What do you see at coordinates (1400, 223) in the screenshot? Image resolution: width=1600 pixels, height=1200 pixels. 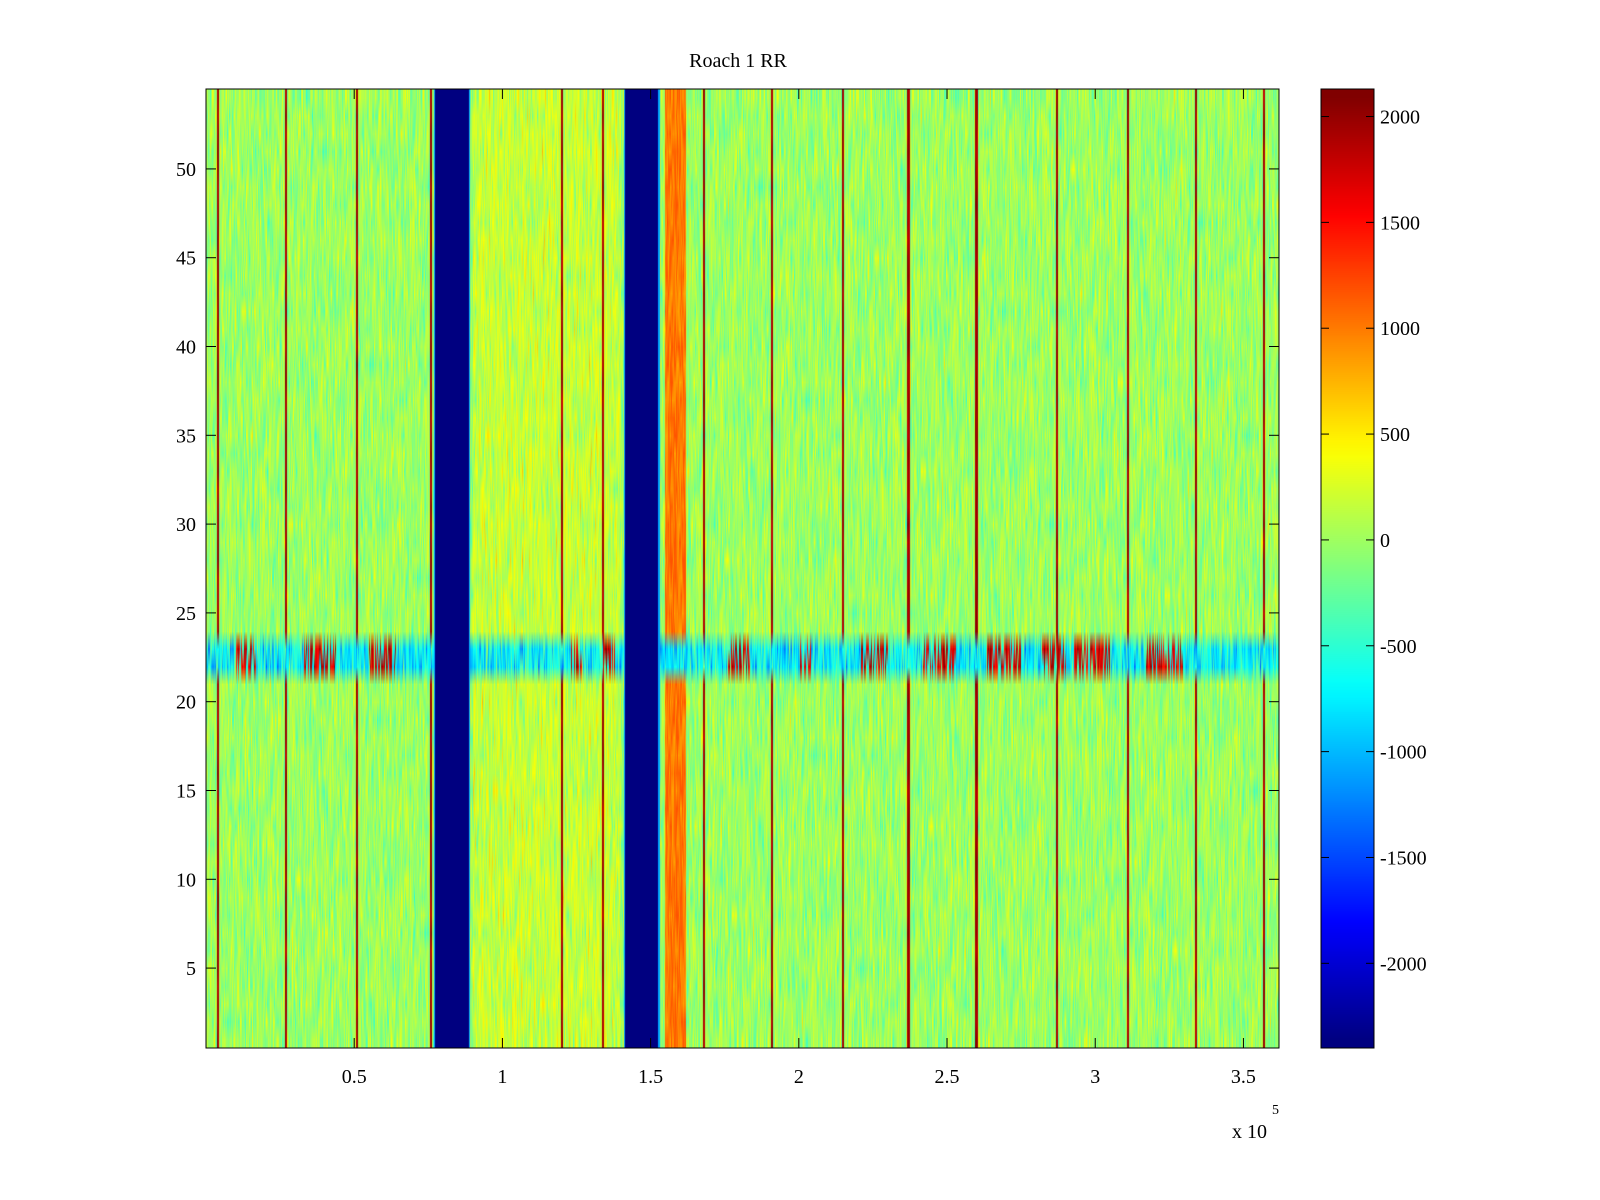 I see `colorbar-tick-label: 1500` at bounding box center [1400, 223].